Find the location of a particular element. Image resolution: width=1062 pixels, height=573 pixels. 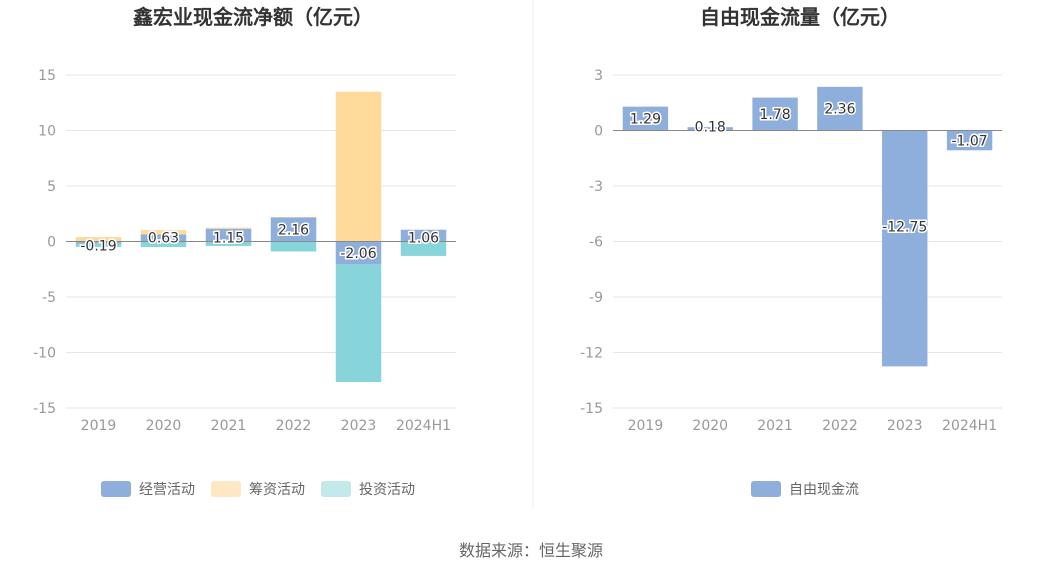

legend-label: 自由现金流 is located at coordinates (824, 490).